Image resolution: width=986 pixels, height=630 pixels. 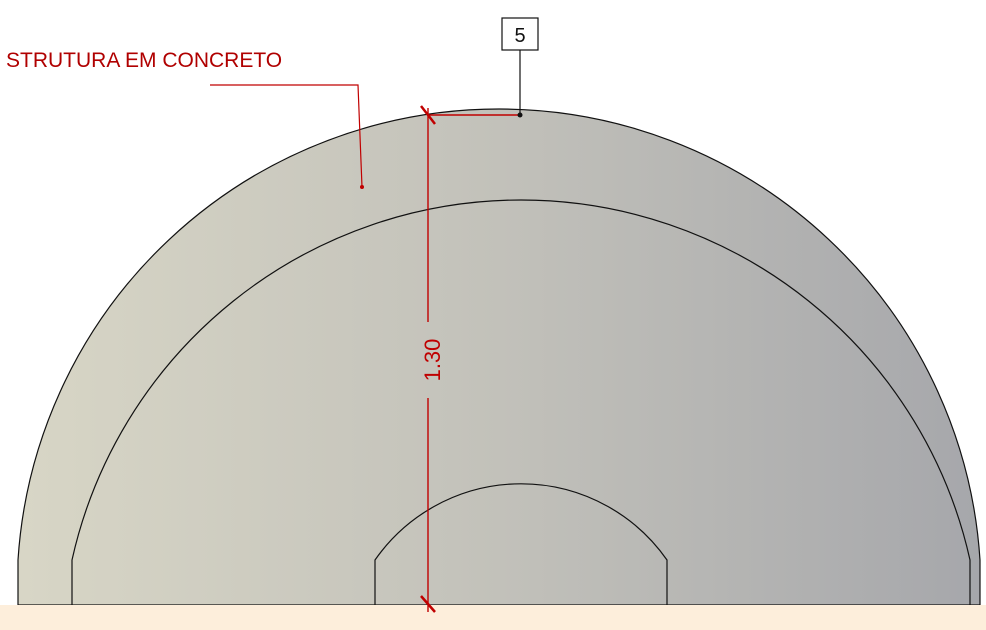 I want to click on tag-text: 5, so click(x=519, y=36).